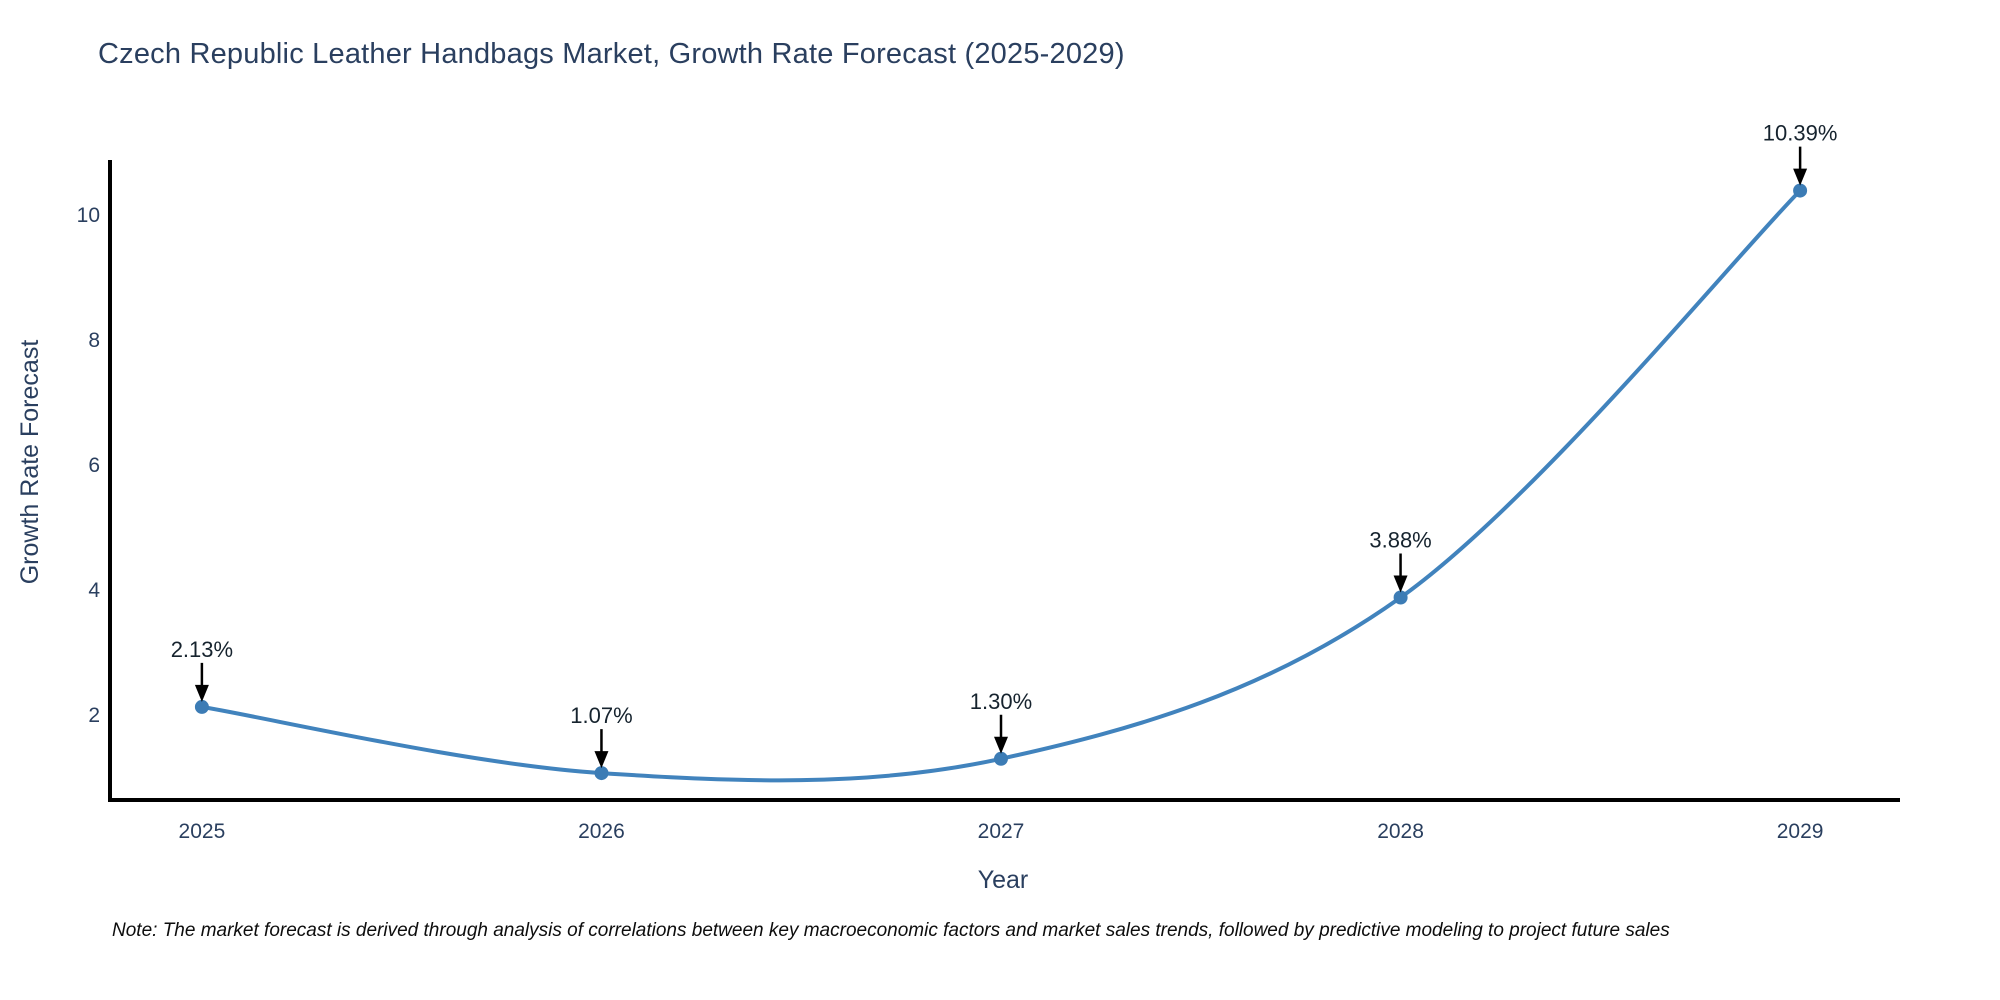 The image size is (2000, 1000). Describe the element at coordinates (202, 831) in the screenshot. I see `x-tick-label: 2025` at that location.